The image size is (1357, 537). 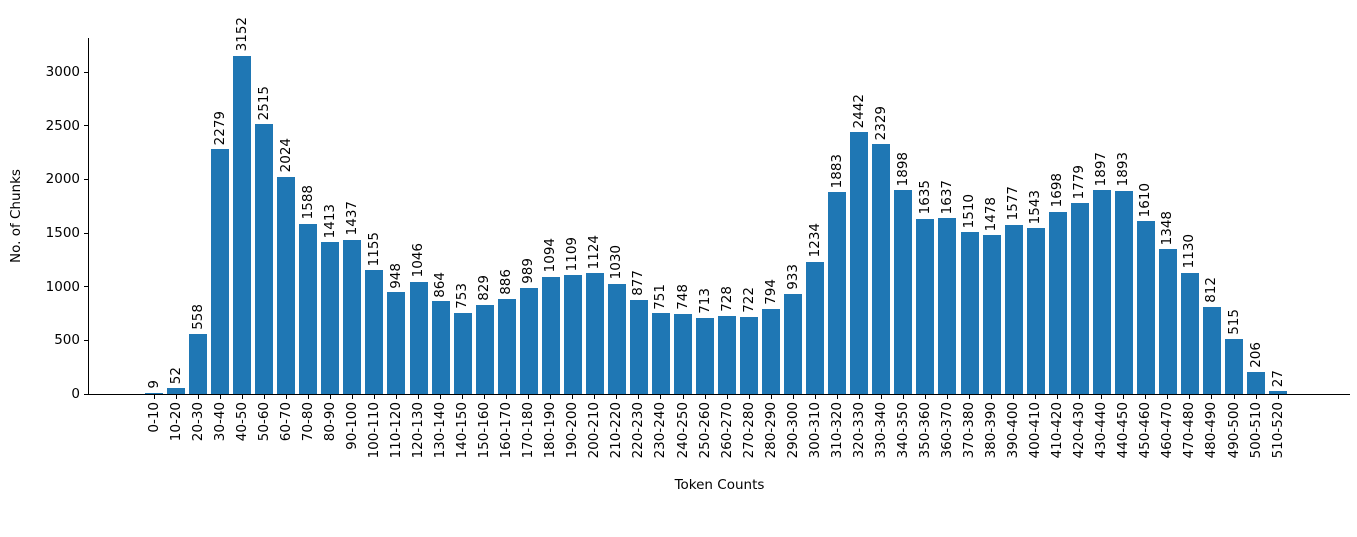 I want to click on bar-value-label: 948, so click(x=395, y=275).